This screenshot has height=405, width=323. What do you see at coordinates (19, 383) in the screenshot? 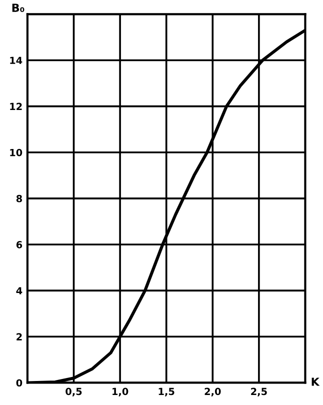
I see `y-tick-label: 0` at bounding box center [19, 383].